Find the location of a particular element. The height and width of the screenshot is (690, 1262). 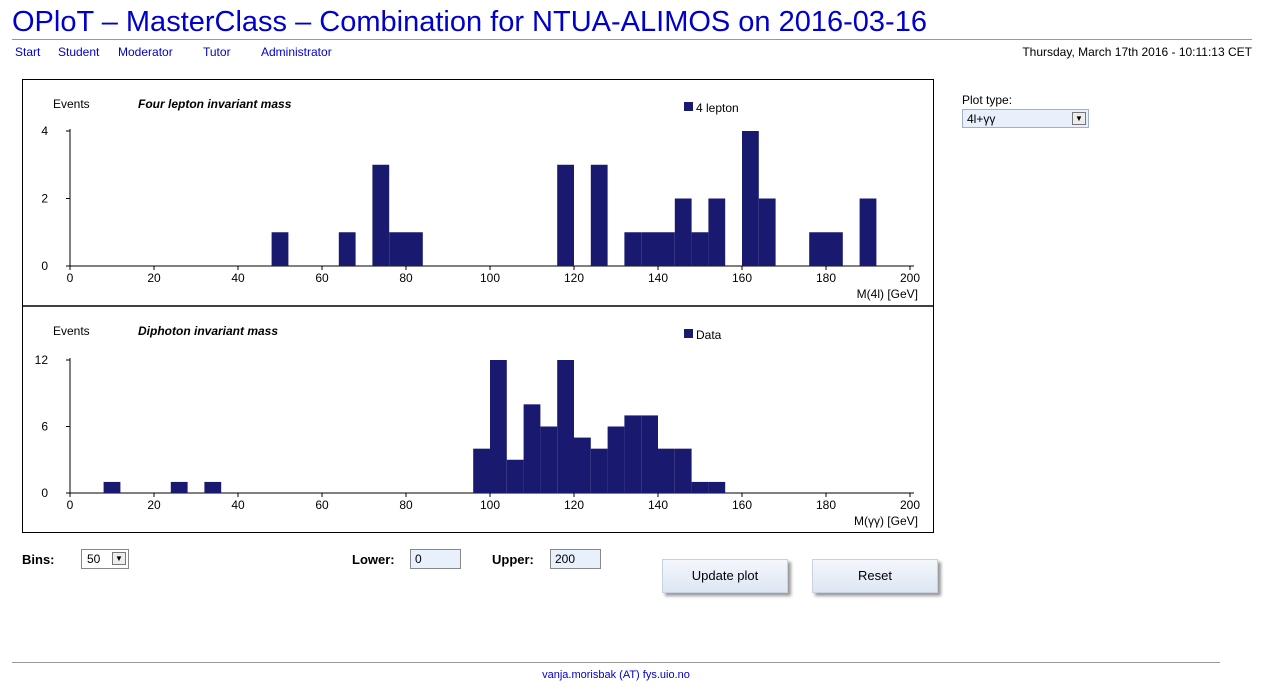

plot-type-select: 4l+γγ ▼ is located at coordinates (1025, 118).